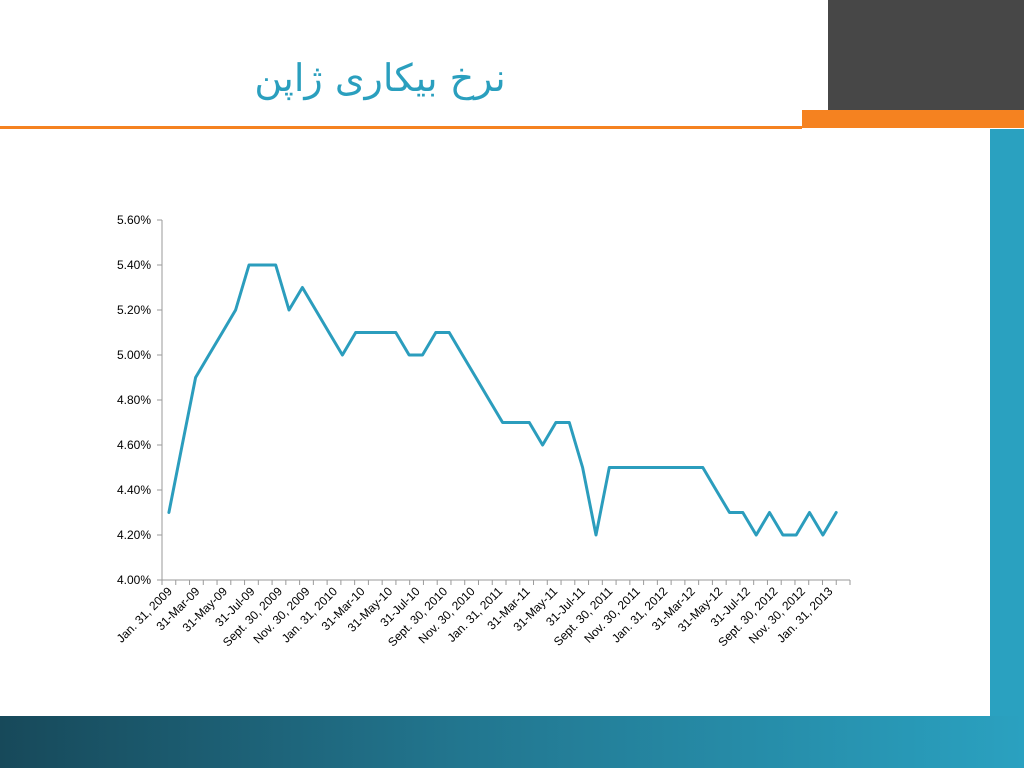 The height and width of the screenshot is (768, 1024). I want to click on y-tick-label: 5.40%, so click(134, 265).